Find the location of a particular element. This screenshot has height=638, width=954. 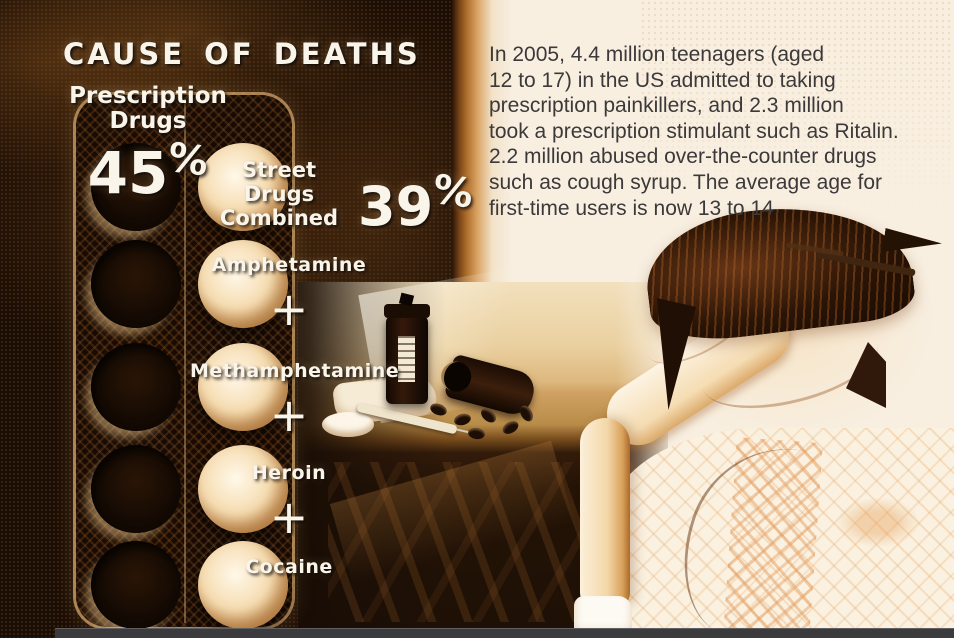

street-value: 39% is located at coordinates (417, 200).